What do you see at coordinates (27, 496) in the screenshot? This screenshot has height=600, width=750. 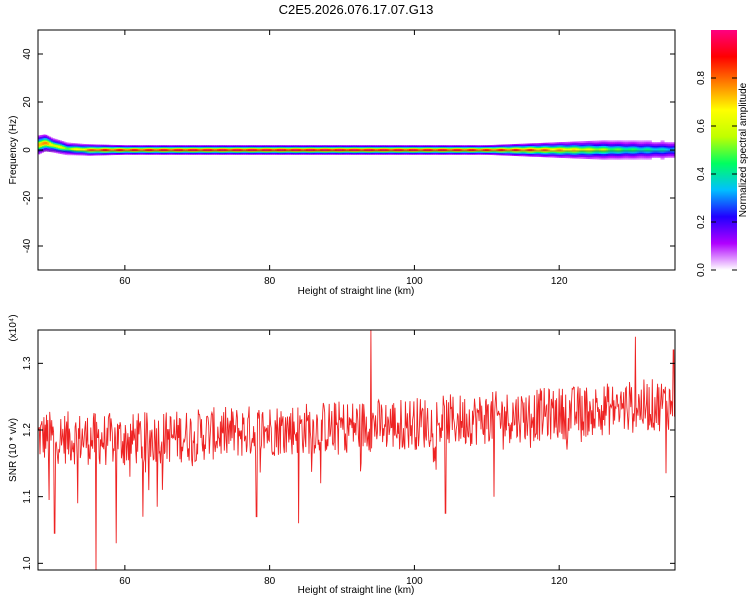 I see `y-tick-label: 1.1` at bounding box center [27, 496].